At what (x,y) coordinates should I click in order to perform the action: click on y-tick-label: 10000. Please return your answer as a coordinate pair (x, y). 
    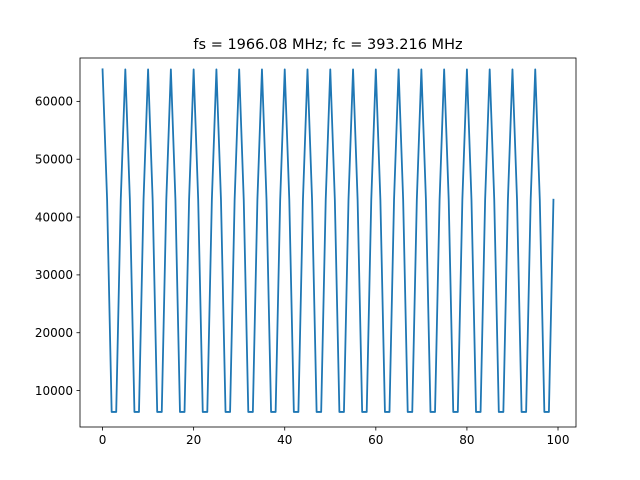
    Looking at the image, I should click on (54, 391).